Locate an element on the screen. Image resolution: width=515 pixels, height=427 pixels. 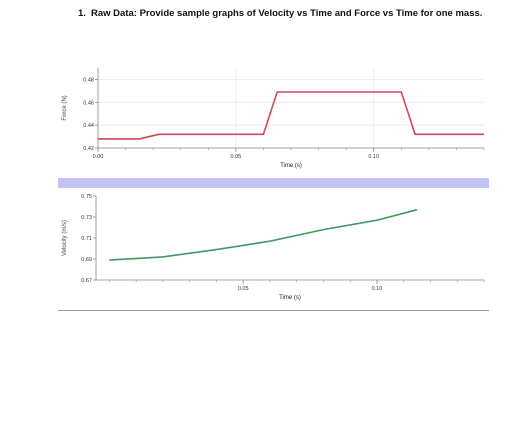
y-tick-label: 0.71 is located at coordinates (86, 239).